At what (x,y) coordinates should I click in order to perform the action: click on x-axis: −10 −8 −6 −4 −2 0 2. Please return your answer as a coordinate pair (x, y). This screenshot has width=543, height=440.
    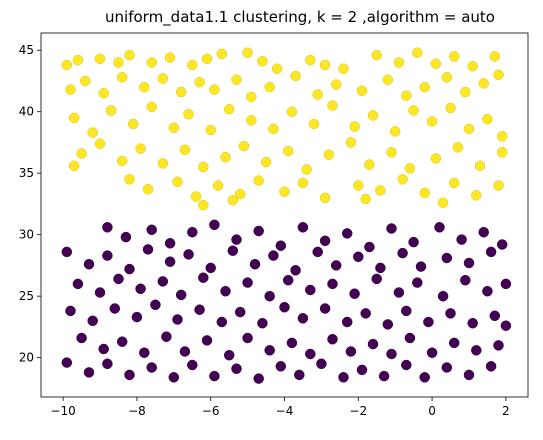
    Looking at the image, I should click on (280, 407).